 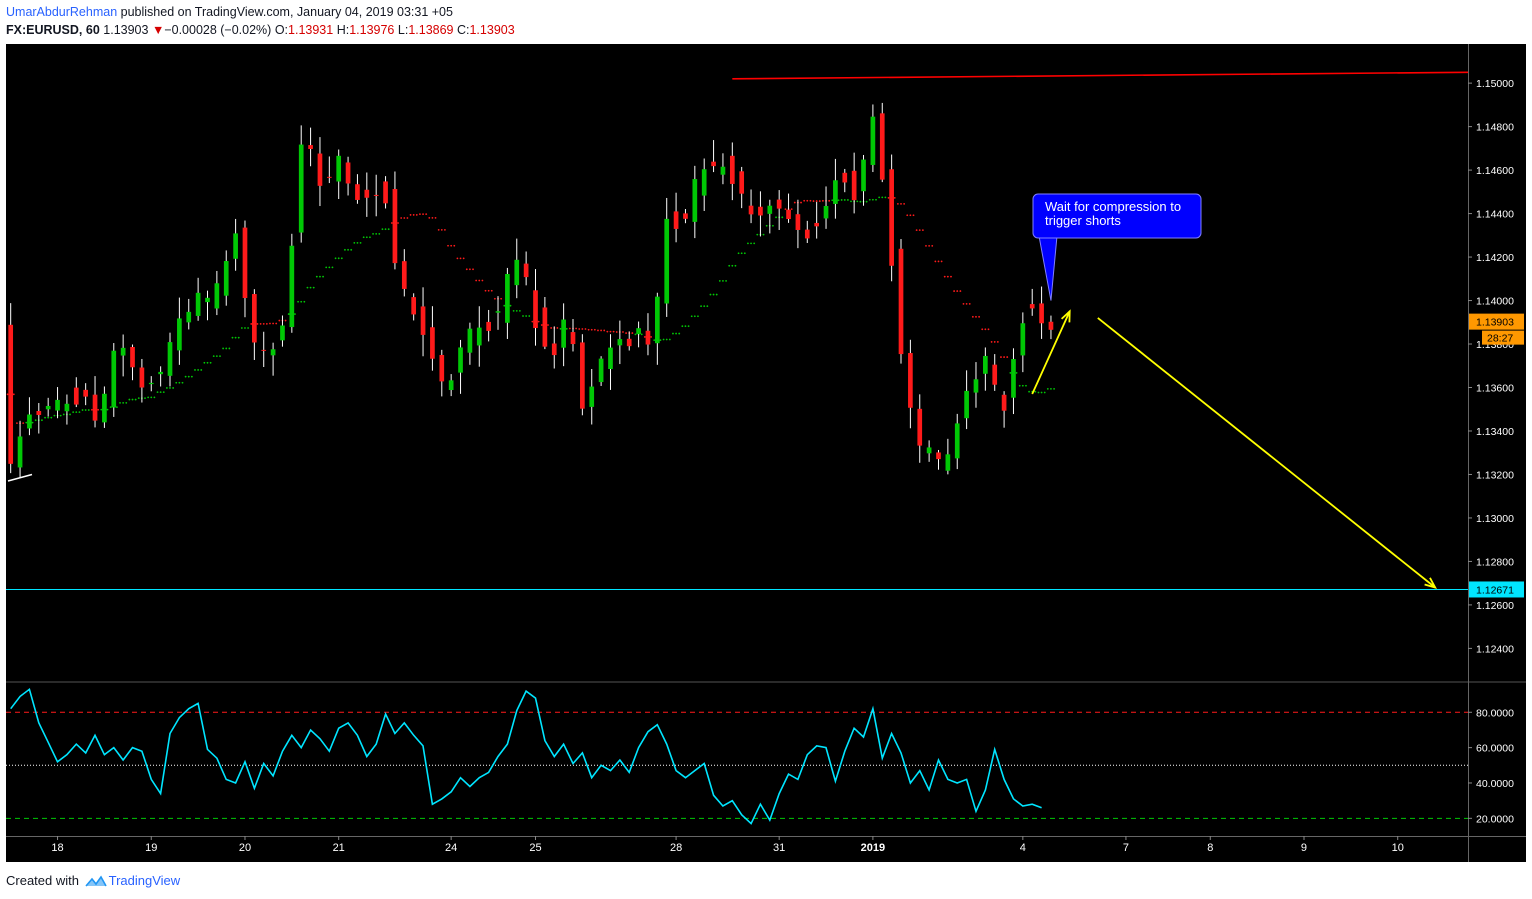 What do you see at coordinates (463, 30) in the screenshot?
I see `close-label: C:` at bounding box center [463, 30].